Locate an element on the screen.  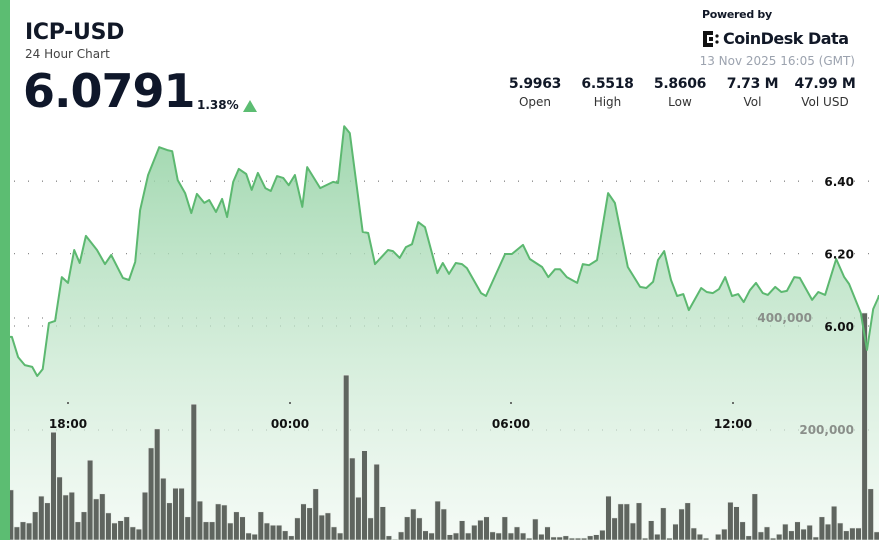
stat-open: 5.9963 Open is located at coordinates (535, 92).